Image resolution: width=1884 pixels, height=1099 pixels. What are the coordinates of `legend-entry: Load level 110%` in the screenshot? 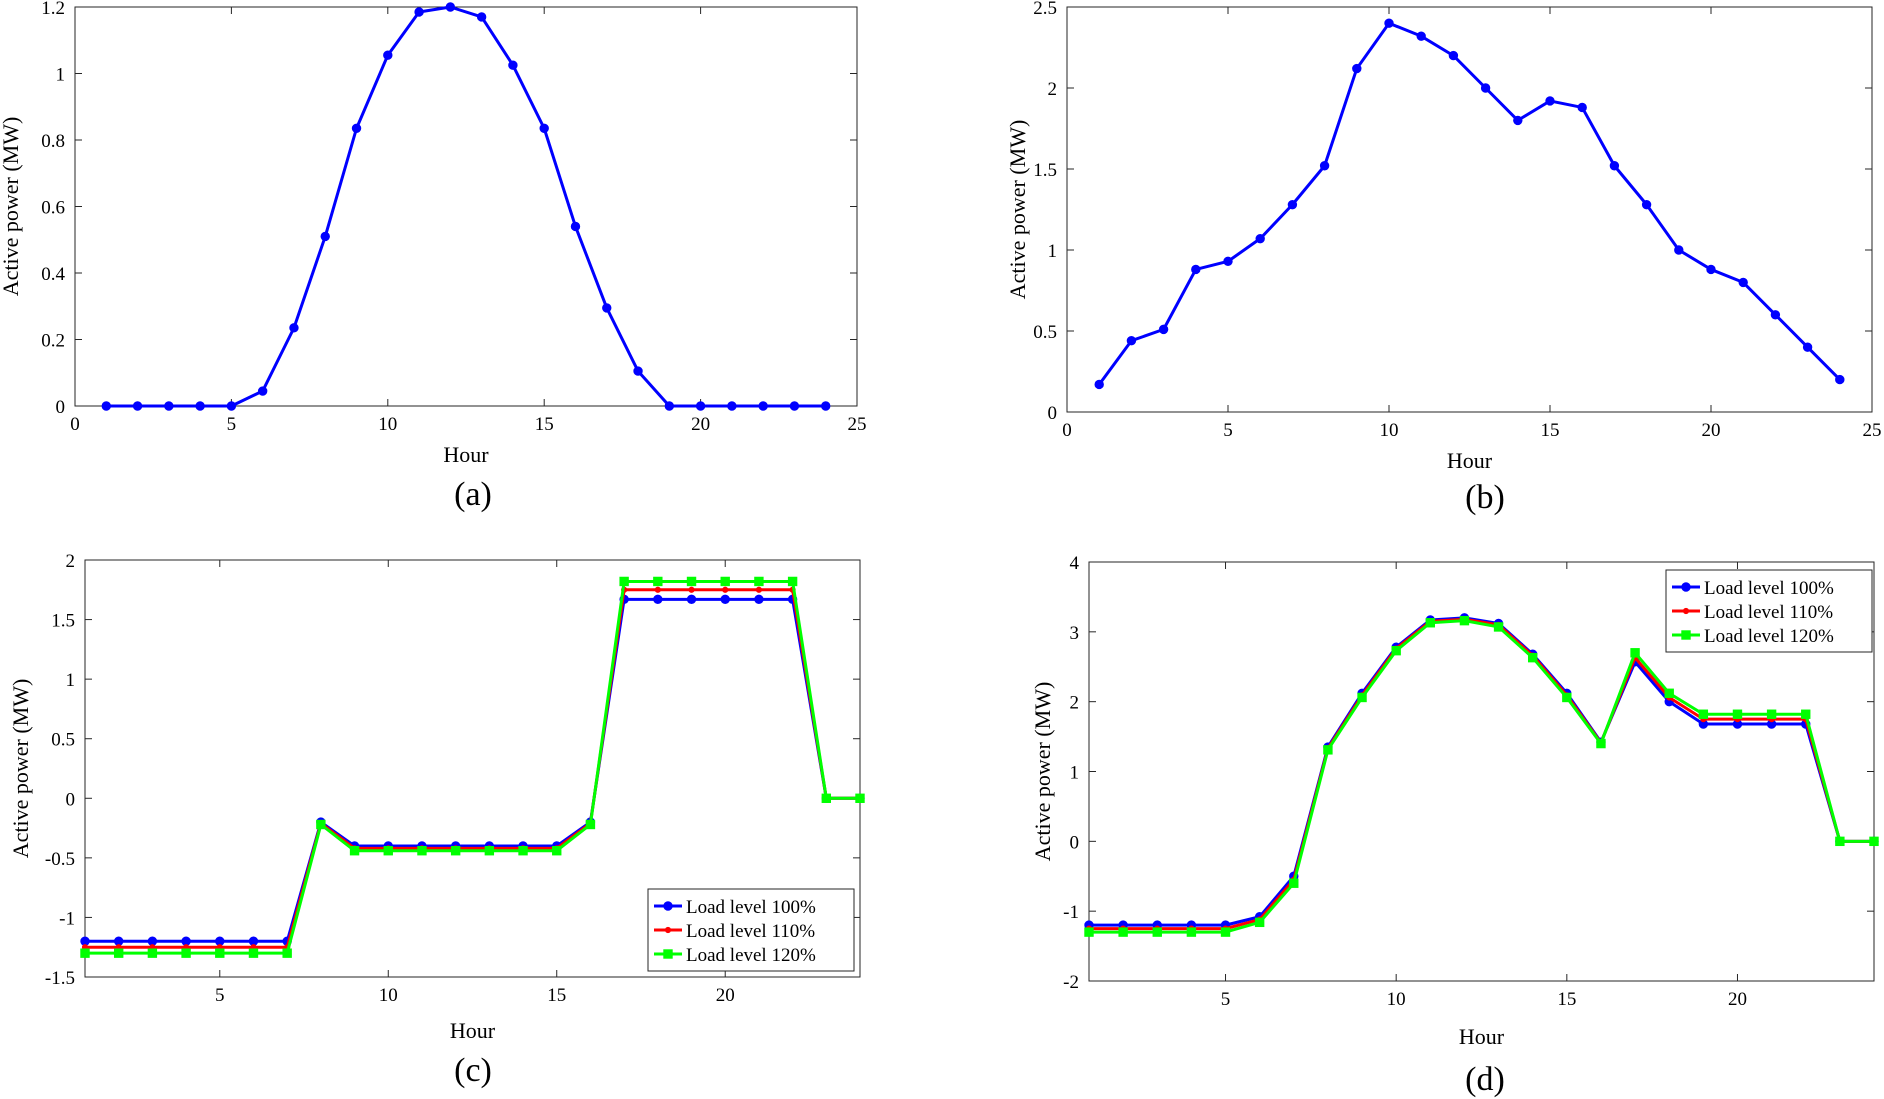 It's located at (750, 931).